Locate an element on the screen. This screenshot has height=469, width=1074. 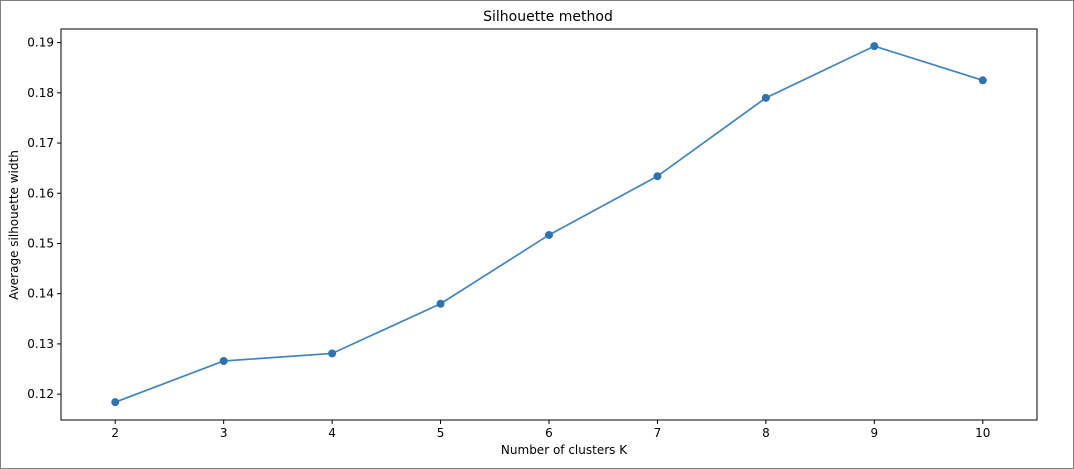
y-tick-label: 0.19 is located at coordinates (40, 43).